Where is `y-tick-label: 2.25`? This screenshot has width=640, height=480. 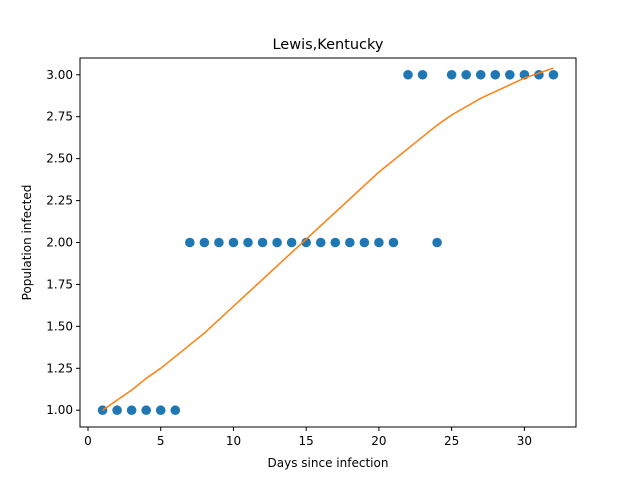 y-tick-label: 2.25 is located at coordinates (59, 201).